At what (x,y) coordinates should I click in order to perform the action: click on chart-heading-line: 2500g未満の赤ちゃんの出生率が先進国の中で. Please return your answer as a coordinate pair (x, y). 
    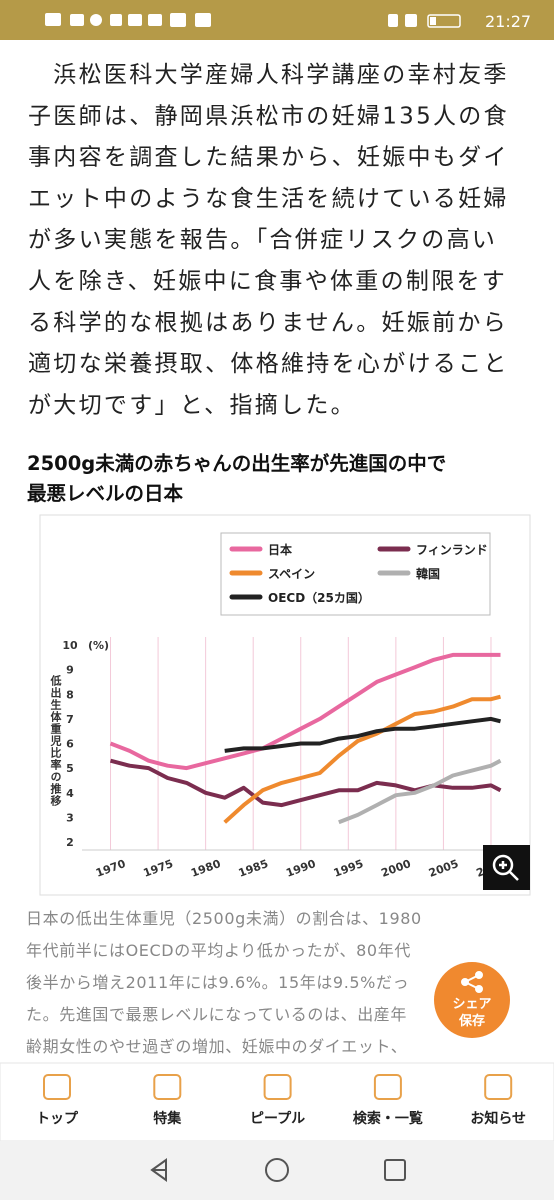
    Looking at the image, I should click on (236, 463).